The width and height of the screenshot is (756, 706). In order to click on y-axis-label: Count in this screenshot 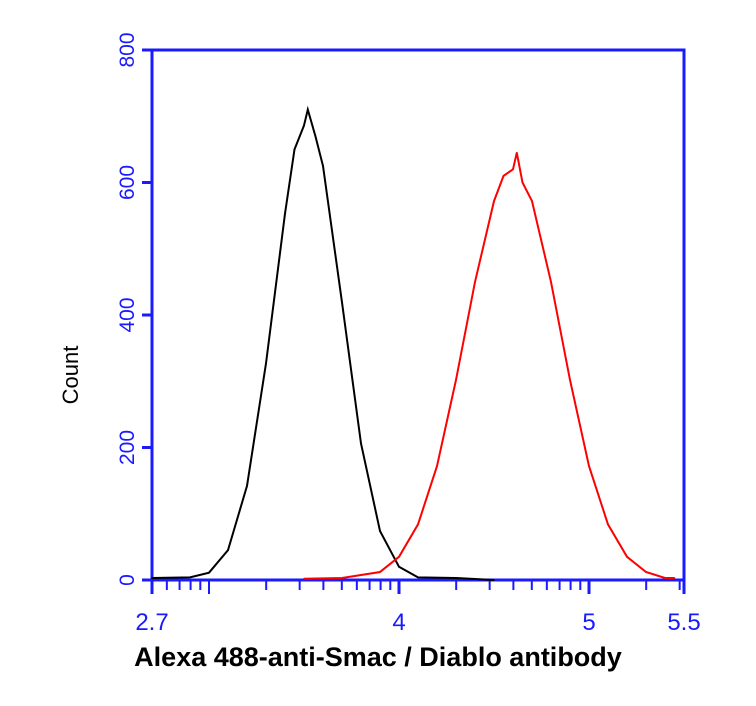, I will do `click(70, 375)`.